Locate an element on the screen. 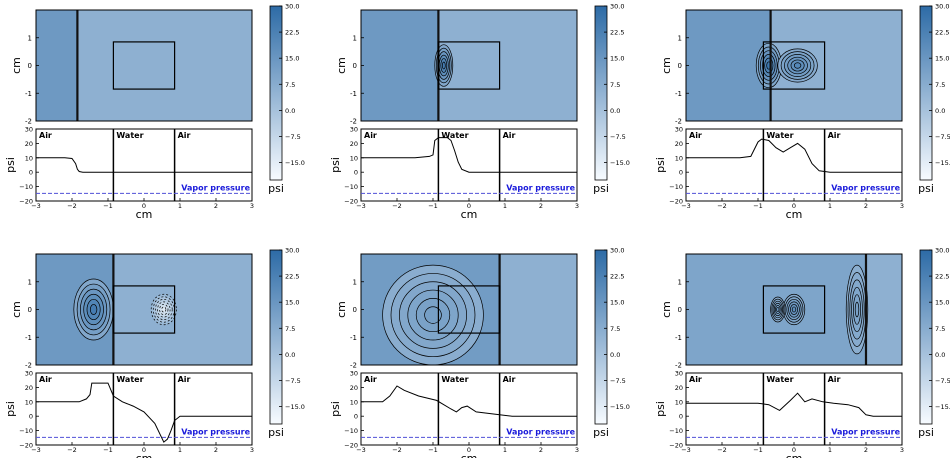  bottom-xlabel: cm is located at coordinates (144, 214).